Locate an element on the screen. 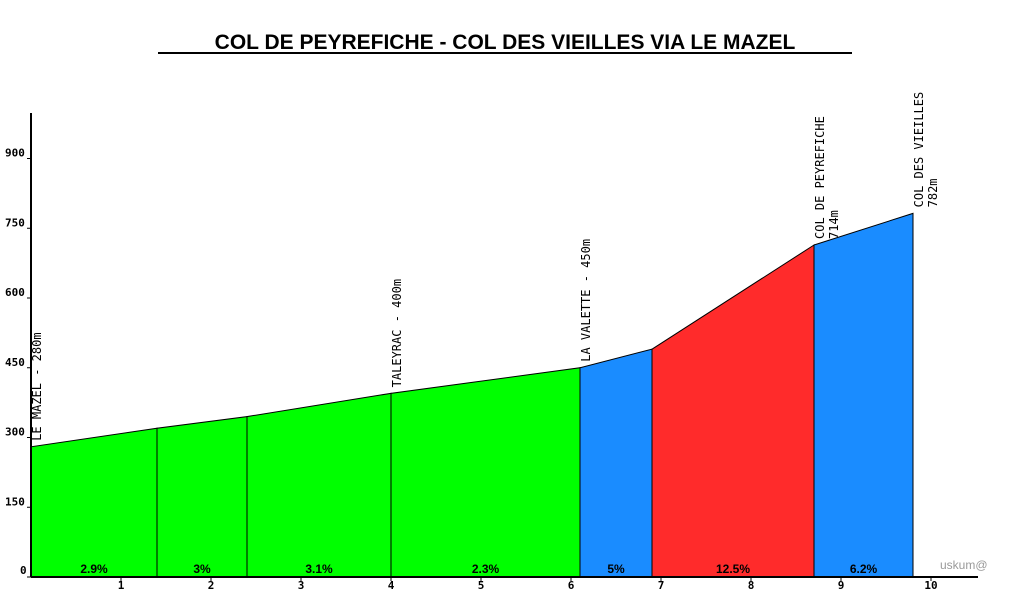  location-label-5: COL DES VIEILLES 782m is located at coordinates (926, 150).